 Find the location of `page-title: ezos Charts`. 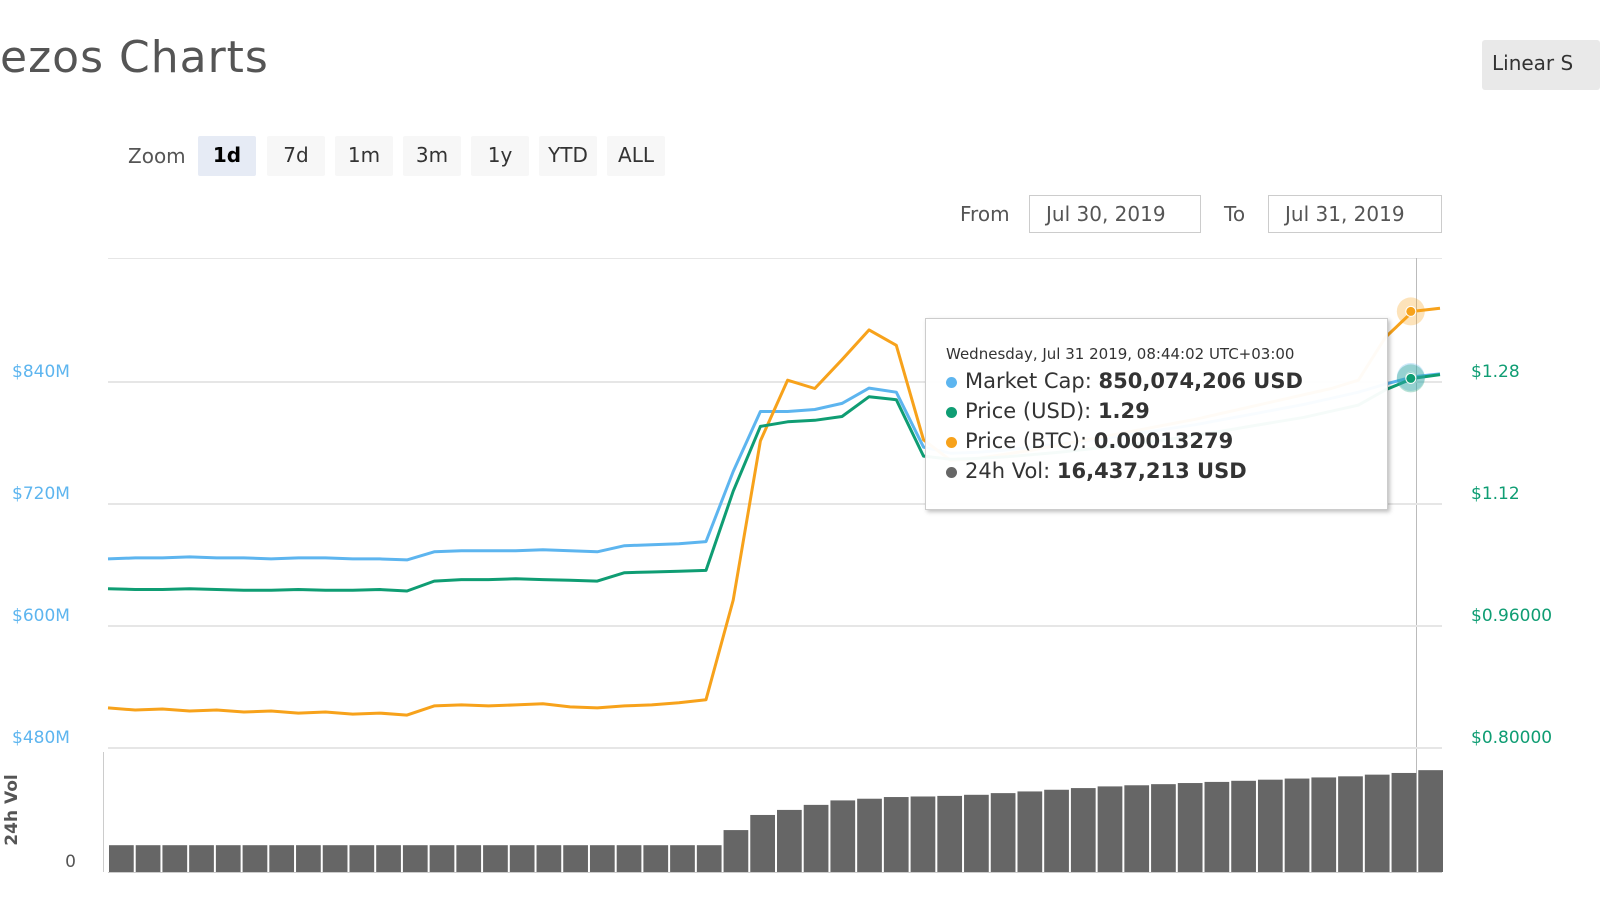

page-title: ezos Charts is located at coordinates (134, 57).